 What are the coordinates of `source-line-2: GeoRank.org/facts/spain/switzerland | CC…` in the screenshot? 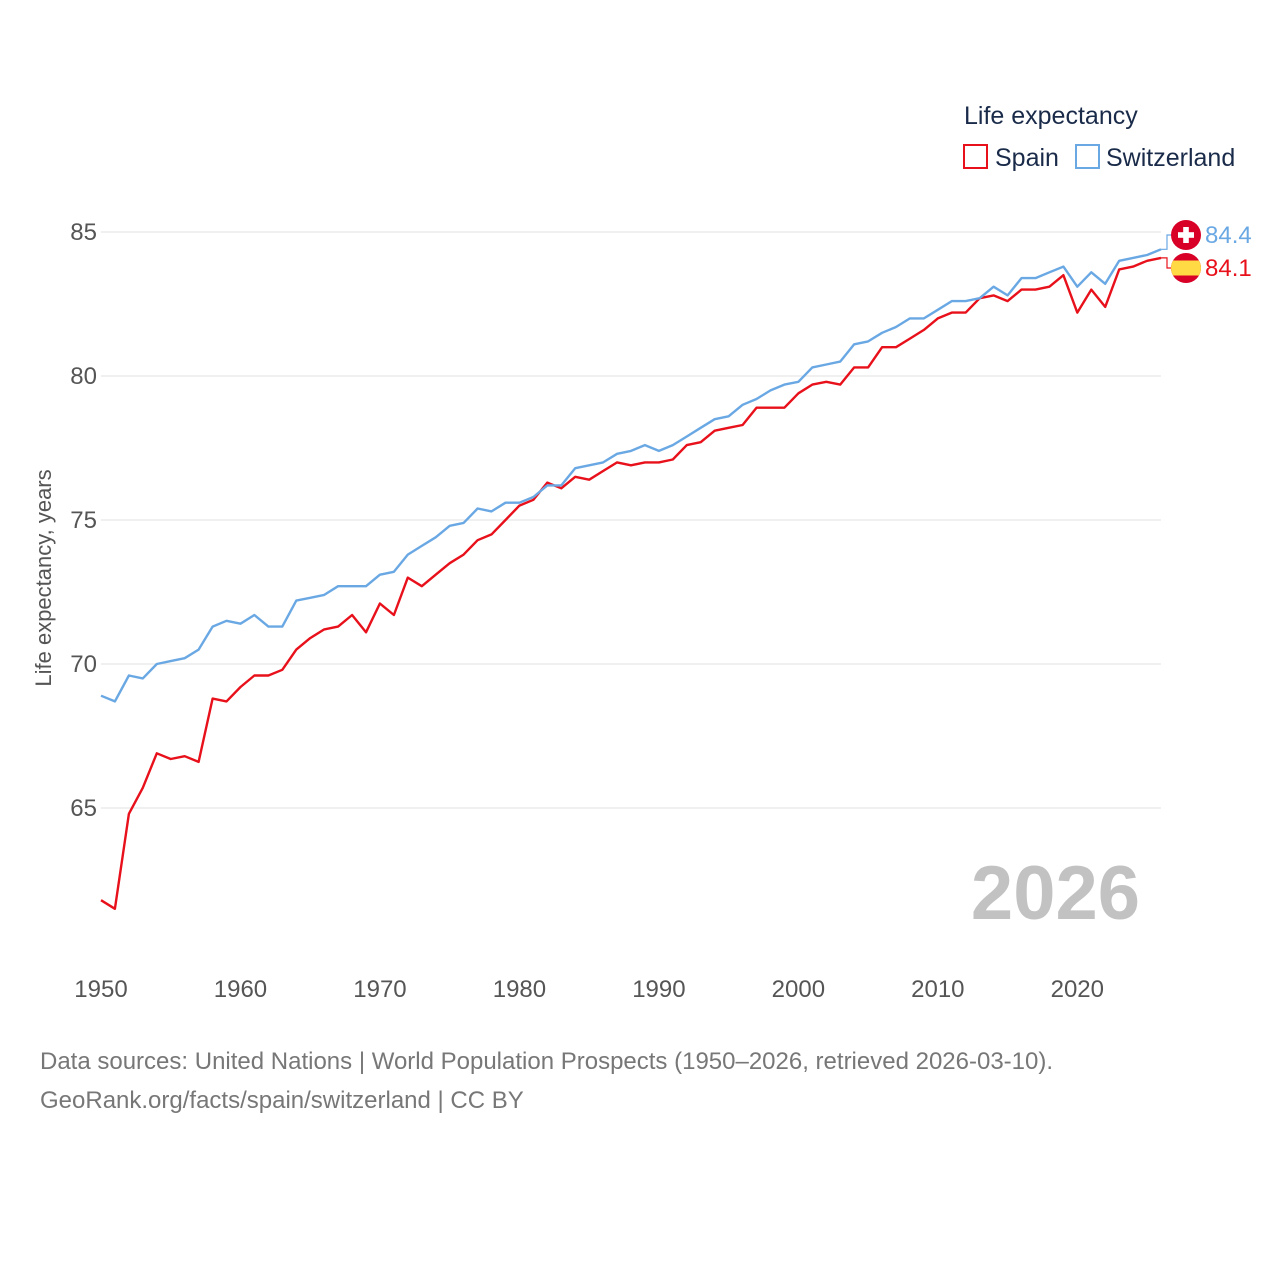 It's located at (282, 1100).